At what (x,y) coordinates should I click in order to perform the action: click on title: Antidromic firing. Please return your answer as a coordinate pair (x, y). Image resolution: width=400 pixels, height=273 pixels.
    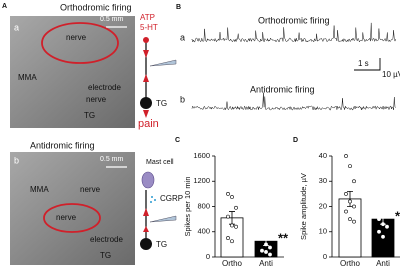
    Looking at the image, I should click on (62, 145).